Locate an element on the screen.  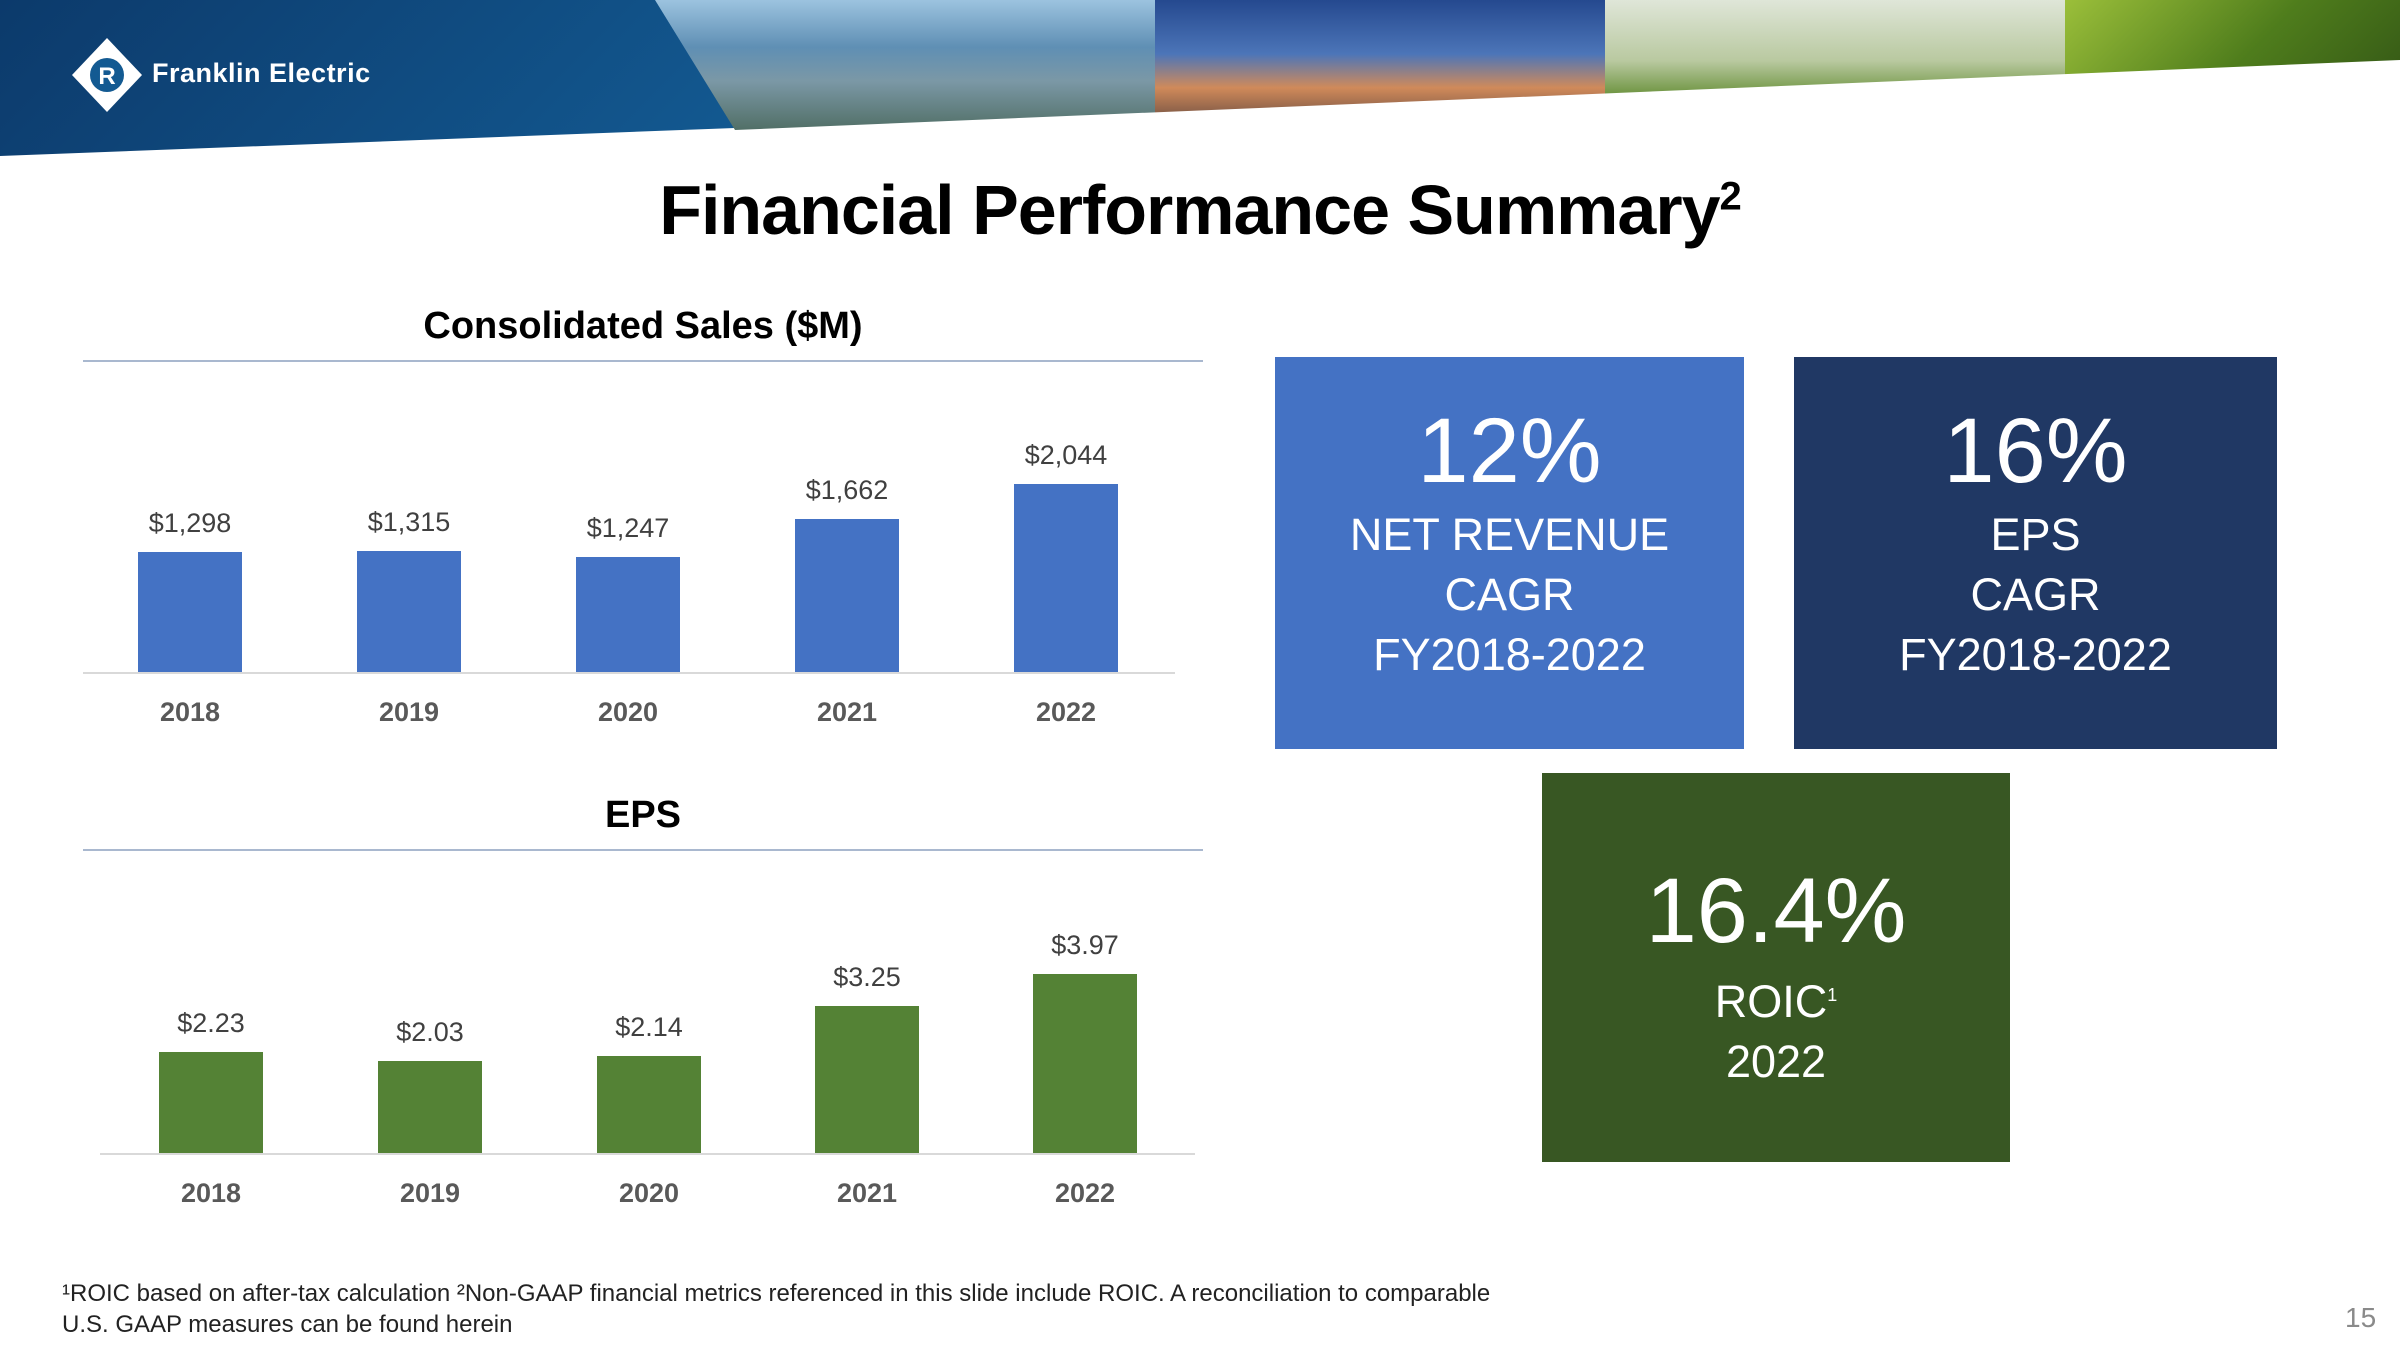
data-label: $2.14 is located at coordinates (649, 1027).